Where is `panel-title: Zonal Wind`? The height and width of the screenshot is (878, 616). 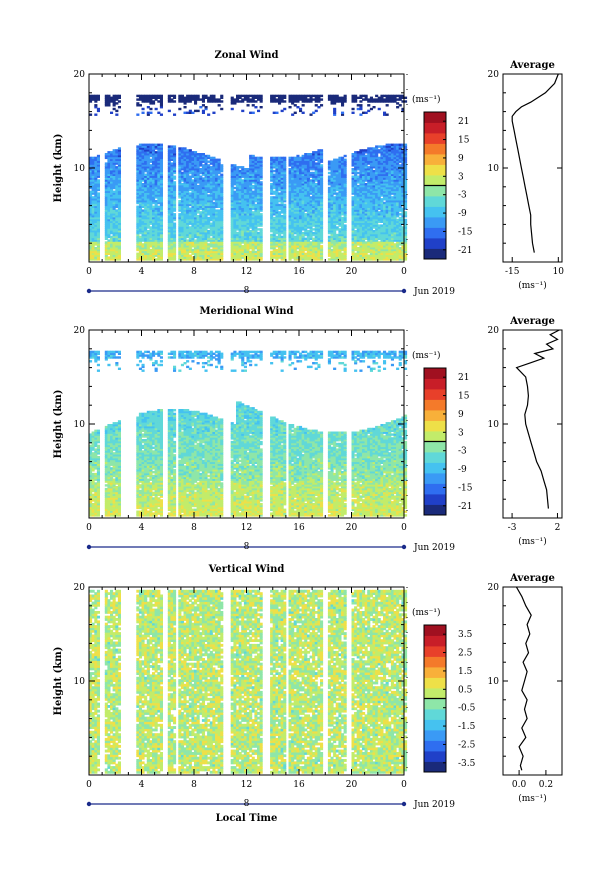 panel-title: Zonal Wind is located at coordinates (246, 55).